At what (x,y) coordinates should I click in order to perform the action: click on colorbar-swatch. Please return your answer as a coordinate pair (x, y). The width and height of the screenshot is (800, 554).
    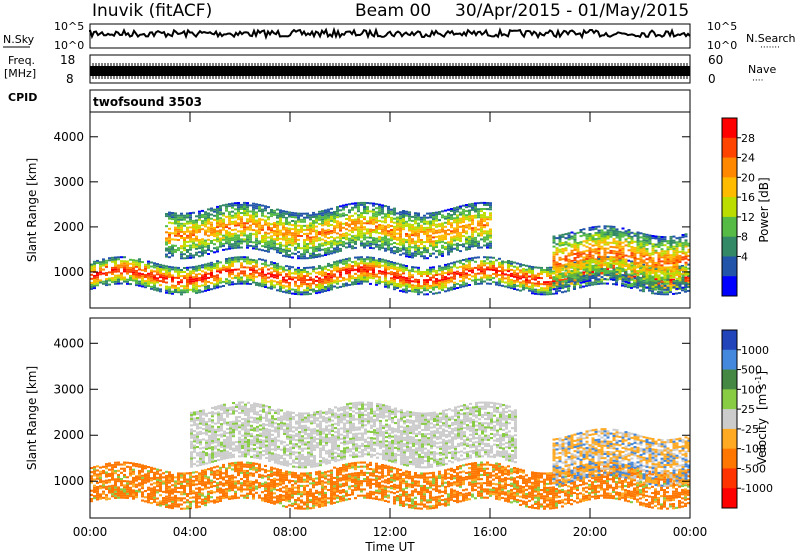
    Looking at the image, I should click on (729, 246).